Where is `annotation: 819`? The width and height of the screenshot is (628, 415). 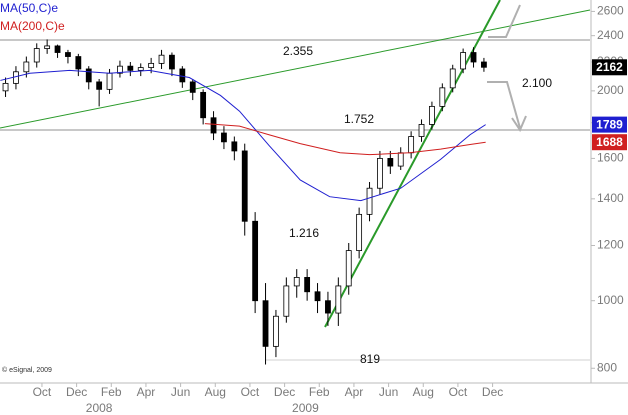 annotation: 819 is located at coordinates (370, 359).